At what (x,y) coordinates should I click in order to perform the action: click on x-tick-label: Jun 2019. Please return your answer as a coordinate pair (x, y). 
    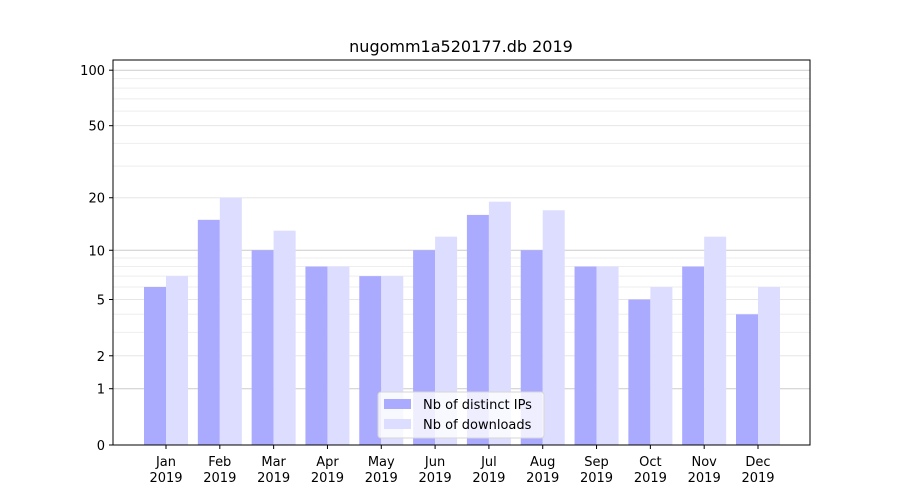
    Looking at the image, I should click on (435, 470).